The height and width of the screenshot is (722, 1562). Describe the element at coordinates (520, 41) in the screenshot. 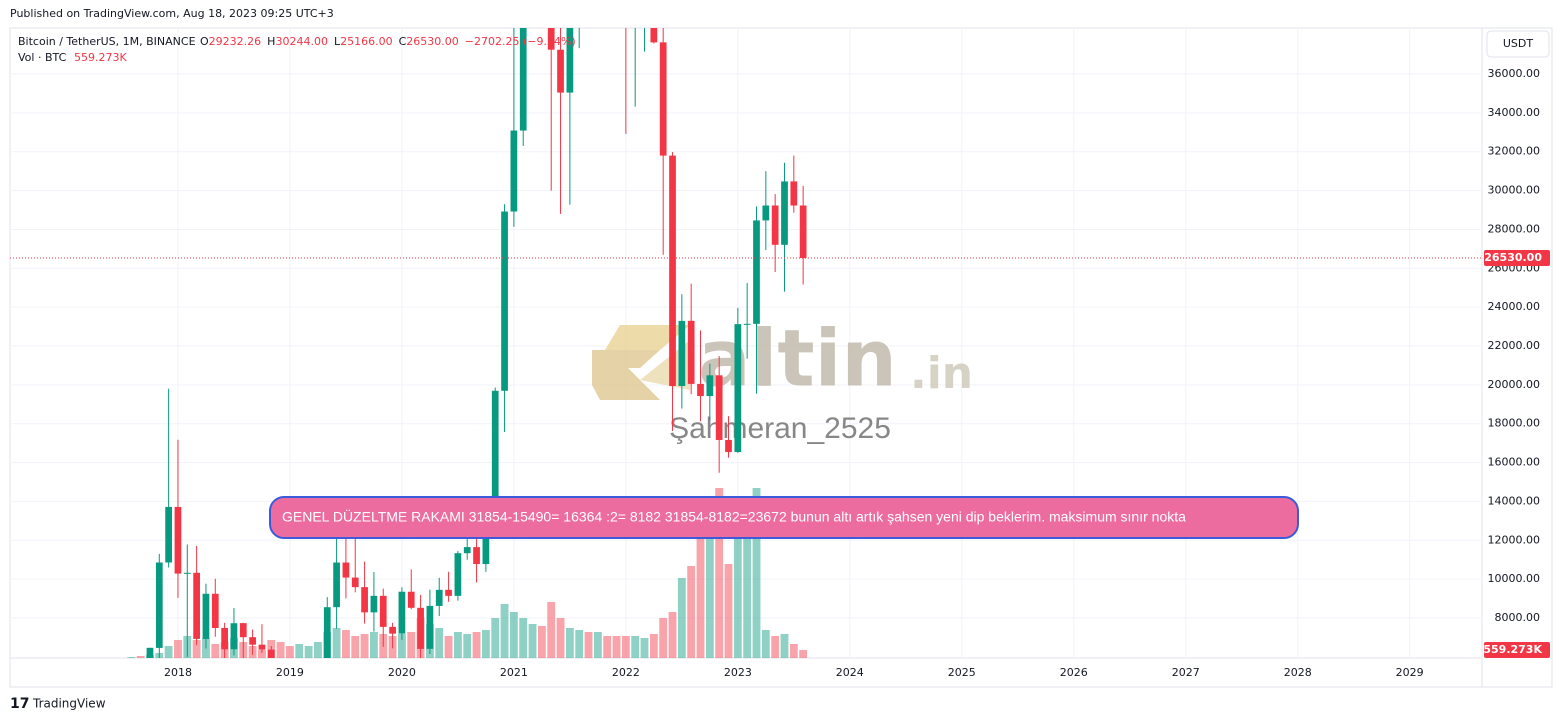

I see `ohlc-change: −2702.25 (−9.24%)` at that location.